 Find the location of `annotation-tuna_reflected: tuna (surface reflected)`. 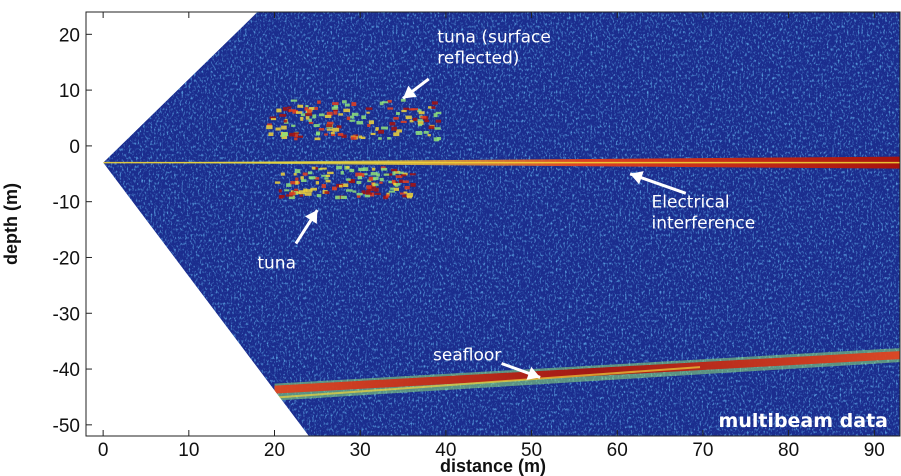

annotation-tuna_reflected: tuna (surface reflected) is located at coordinates (494, 48).